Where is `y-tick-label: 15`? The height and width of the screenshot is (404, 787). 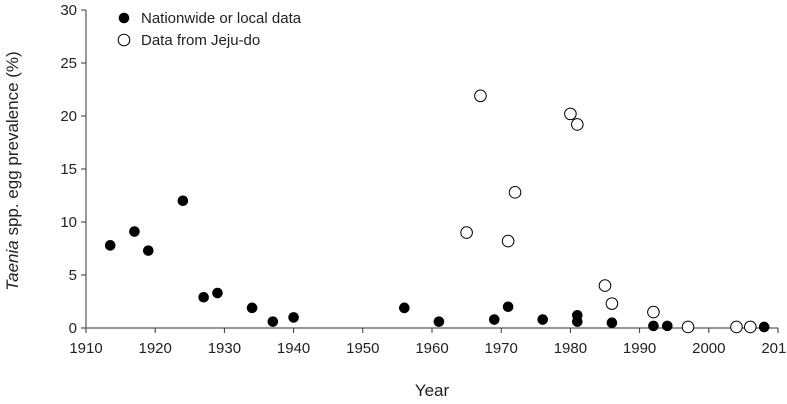 y-tick-label: 15 is located at coordinates (68, 169).